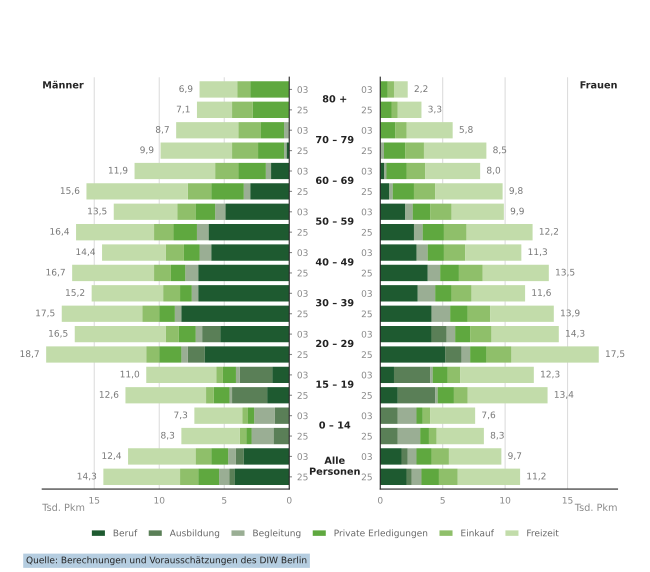 The image size is (650, 572). Describe the element at coordinates (549, 232) in the screenshot. I see `total-label: 12,2` at that location.